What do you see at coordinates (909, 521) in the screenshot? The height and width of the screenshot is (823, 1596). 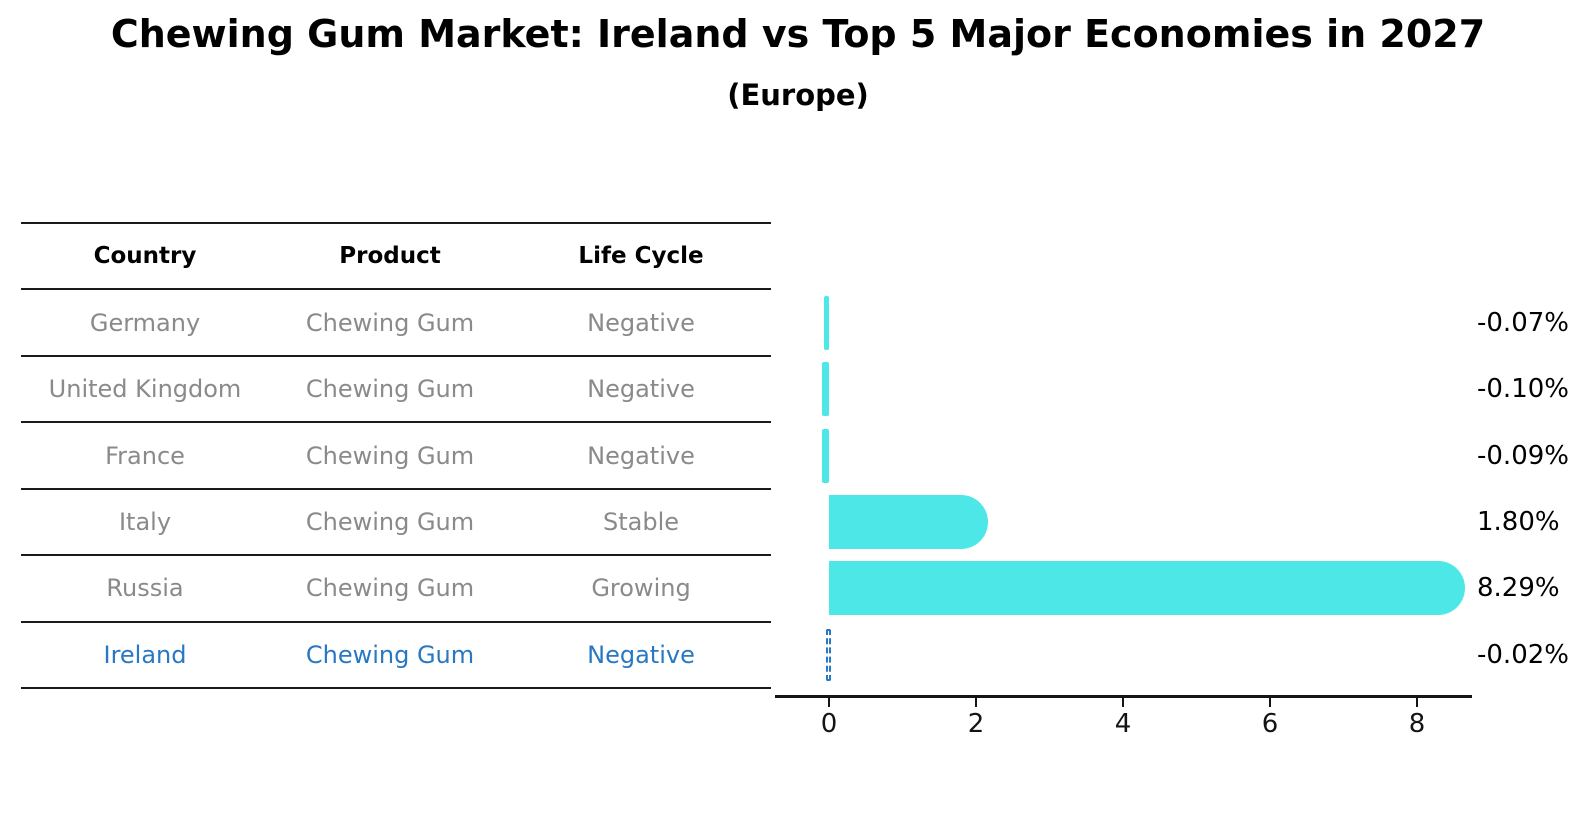 I see `bar-italy` at bounding box center [909, 521].